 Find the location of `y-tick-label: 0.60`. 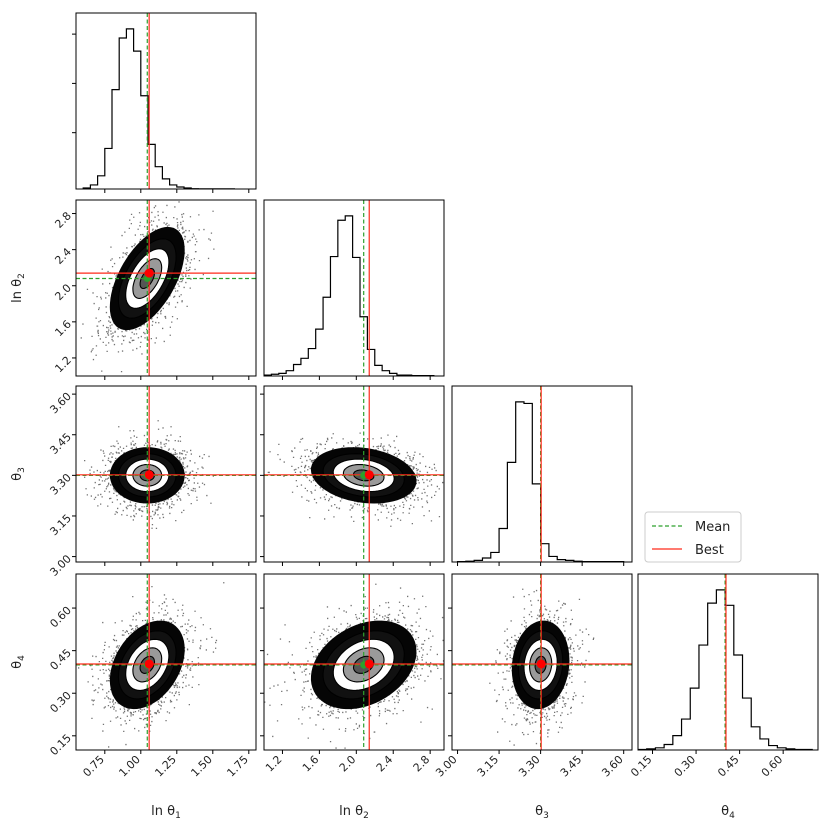

y-tick-label: 0.60 is located at coordinates (60, 617).